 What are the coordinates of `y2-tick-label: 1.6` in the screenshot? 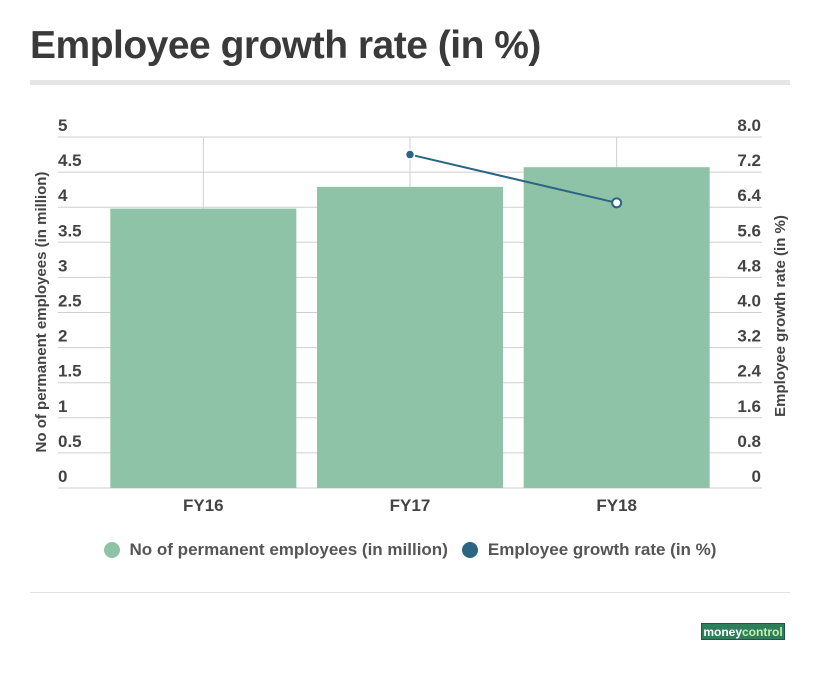 It's located at (749, 406).